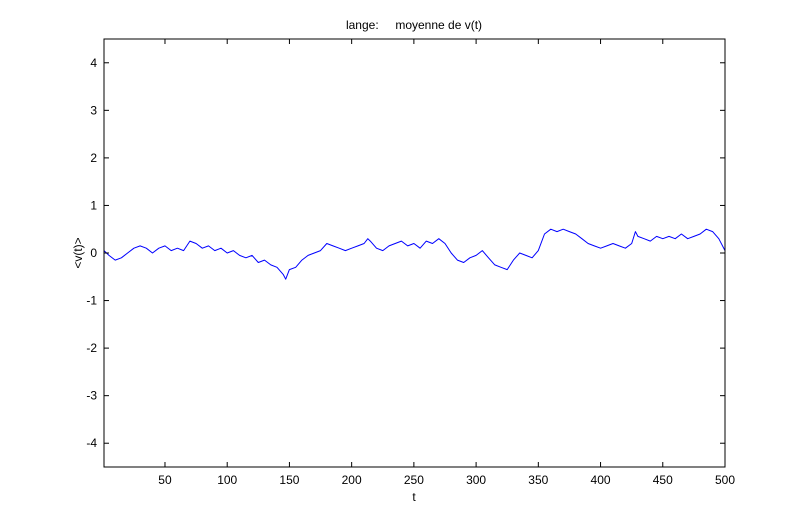 The width and height of the screenshot is (793, 520). Describe the element at coordinates (289, 480) in the screenshot. I see `x-tick-label: 150` at that location.